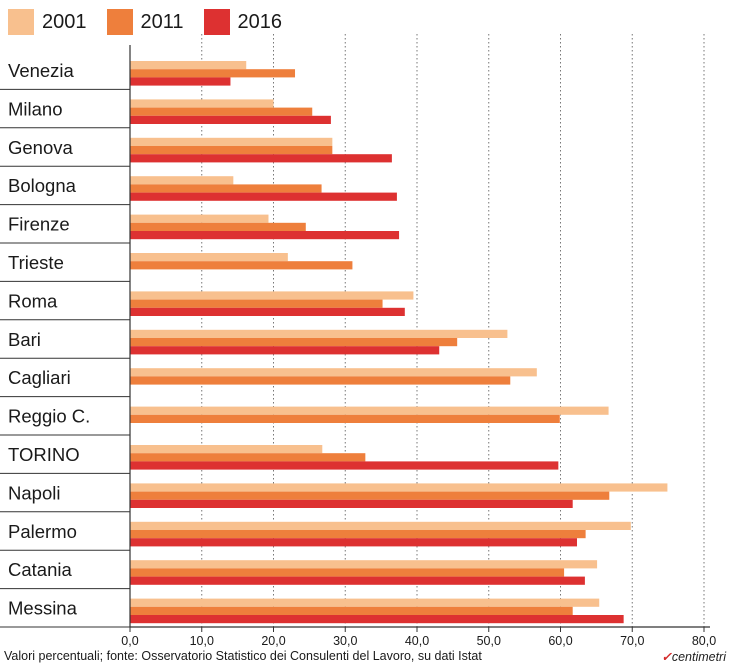 This screenshot has width=730, height=668. Describe the element at coordinates (39, 224) in the screenshot. I see `category-label: Firenze` at that location.